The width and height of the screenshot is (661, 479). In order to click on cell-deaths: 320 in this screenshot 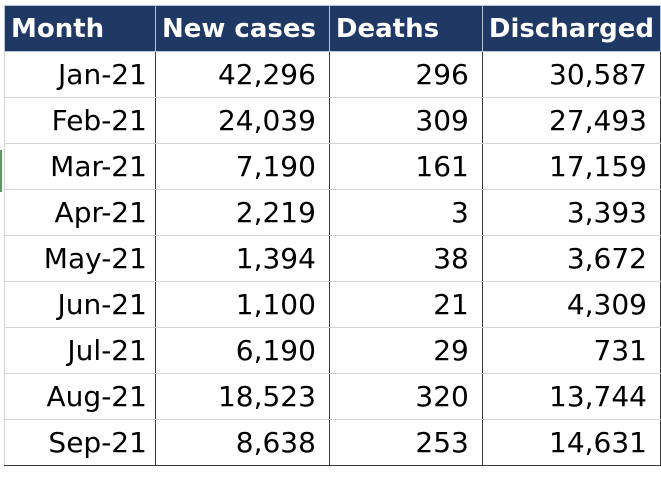, I will do `click(405, 396)`.